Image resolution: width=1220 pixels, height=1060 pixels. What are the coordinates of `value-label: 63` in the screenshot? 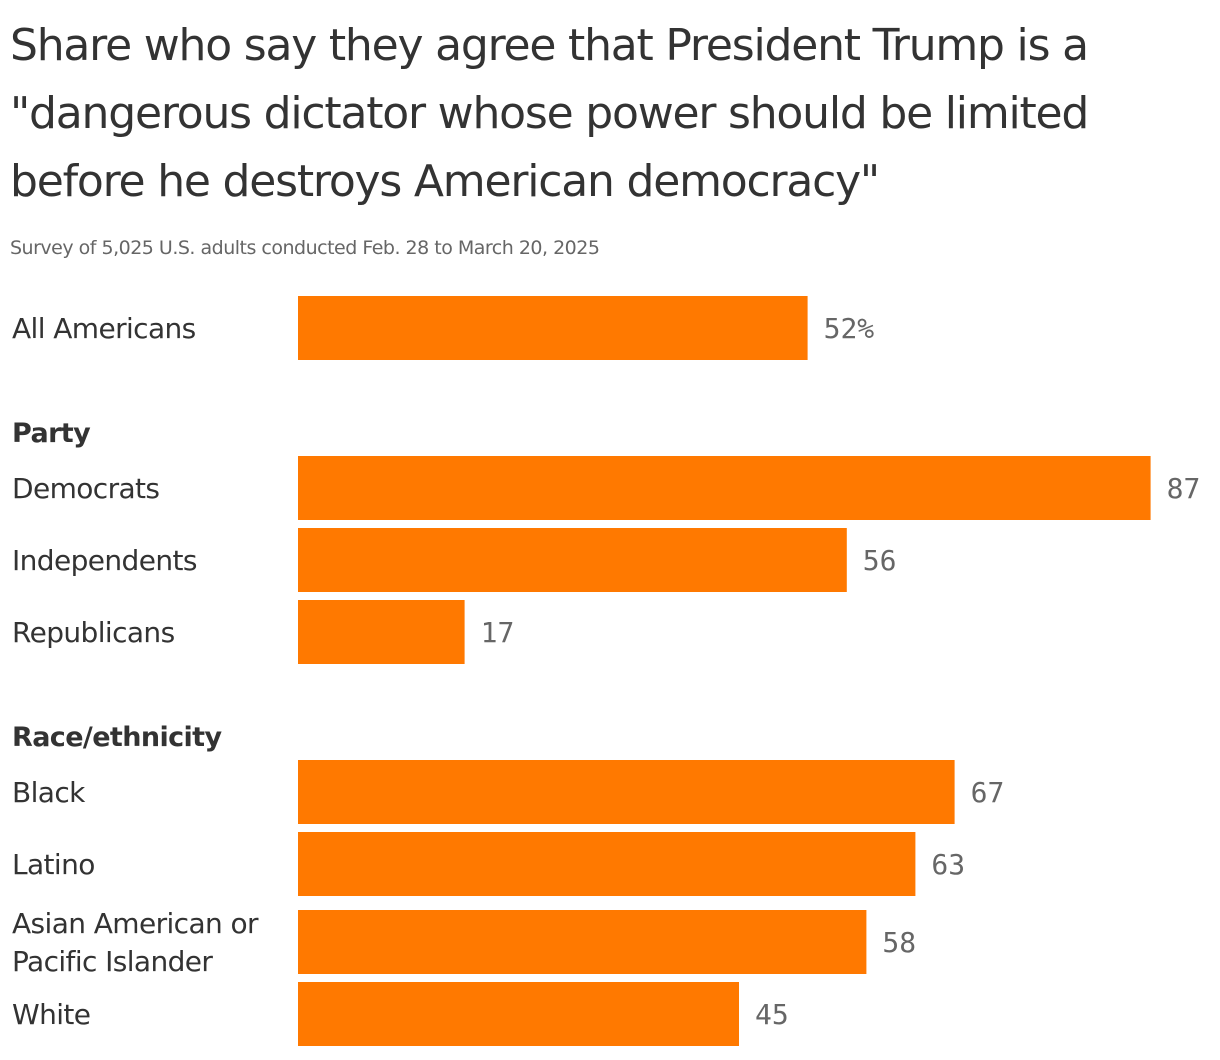 It's located at (948, 864).